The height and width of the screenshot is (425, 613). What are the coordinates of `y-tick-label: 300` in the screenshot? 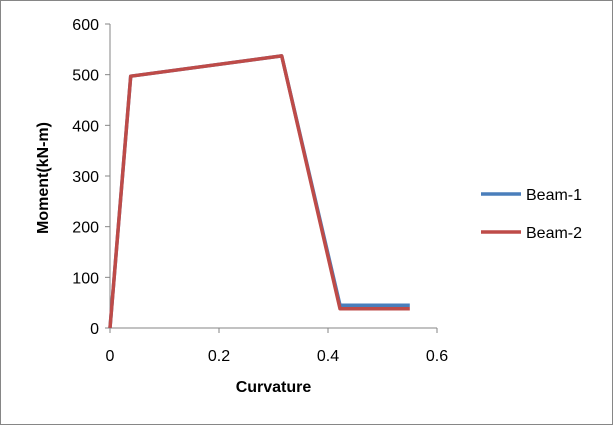 It's located at (85, 177).